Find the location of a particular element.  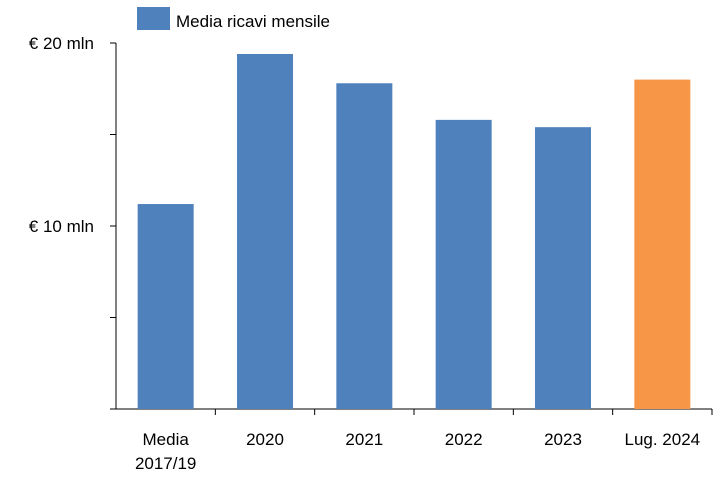

legend-label: Media ricavi mensile is located at coordinates (253, 21).